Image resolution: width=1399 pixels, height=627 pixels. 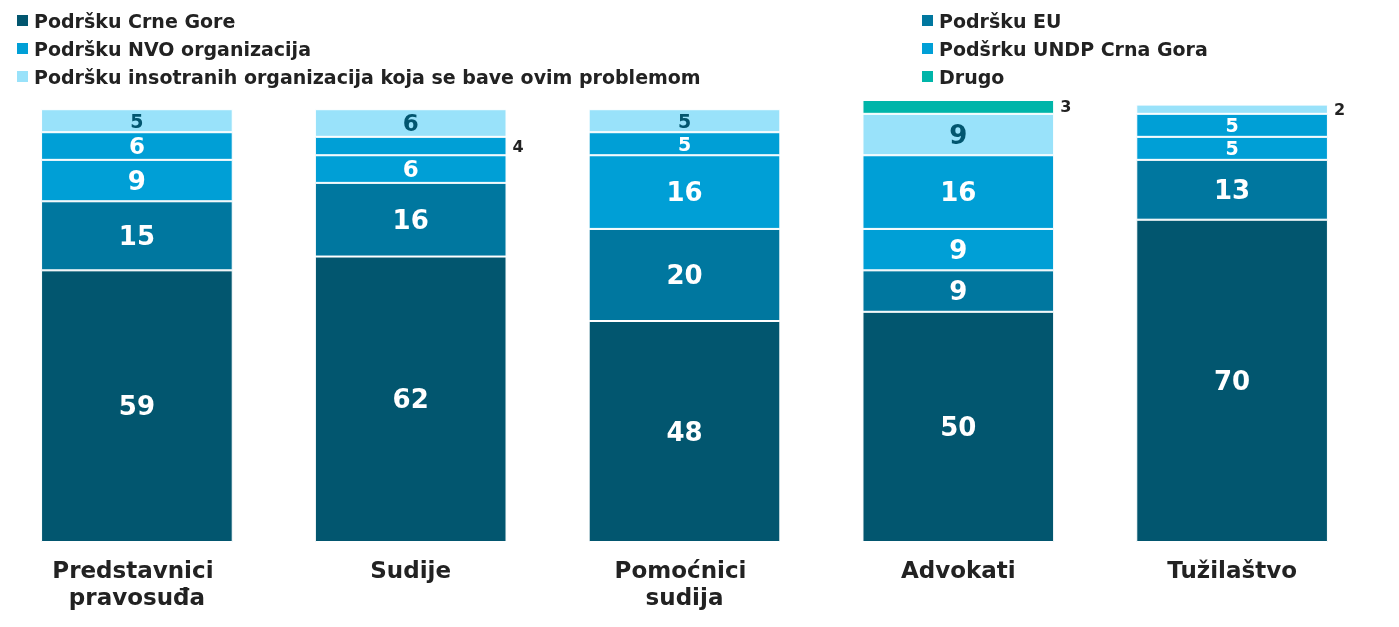 What do you see at coordinates (1066, 107) in the screenshot?
I see `data-label: 3` at bounding box center [1066, 107].